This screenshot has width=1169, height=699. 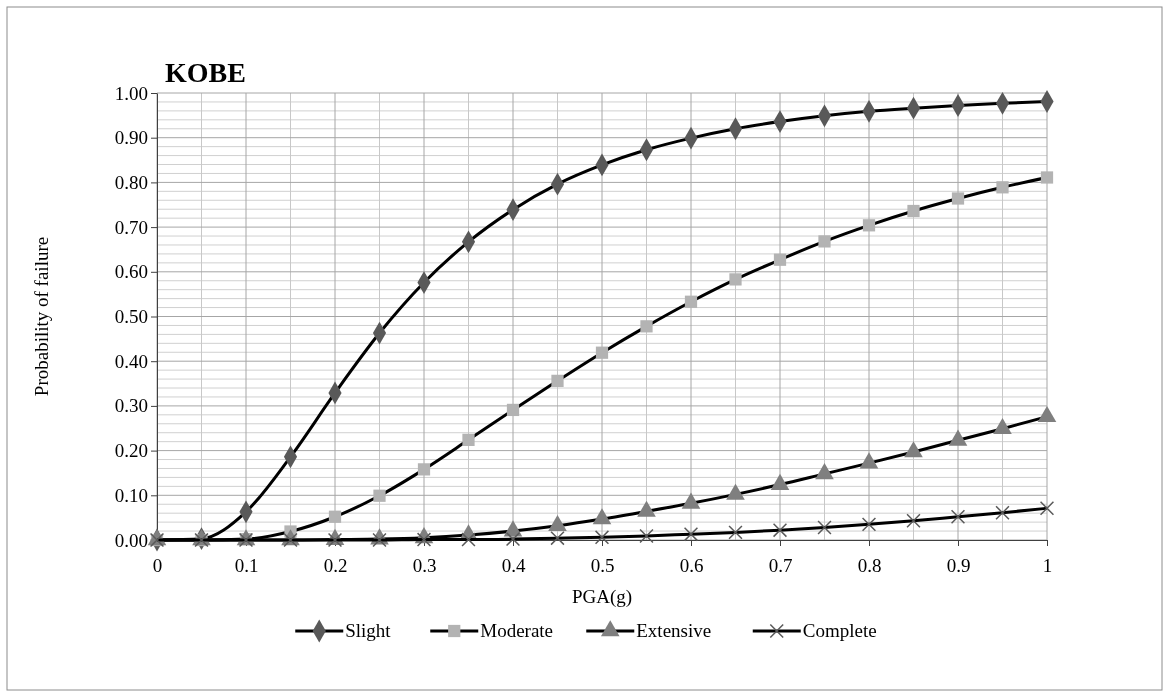 I want to click on x-tick-label: 0.6, so click(x=691, y=565).